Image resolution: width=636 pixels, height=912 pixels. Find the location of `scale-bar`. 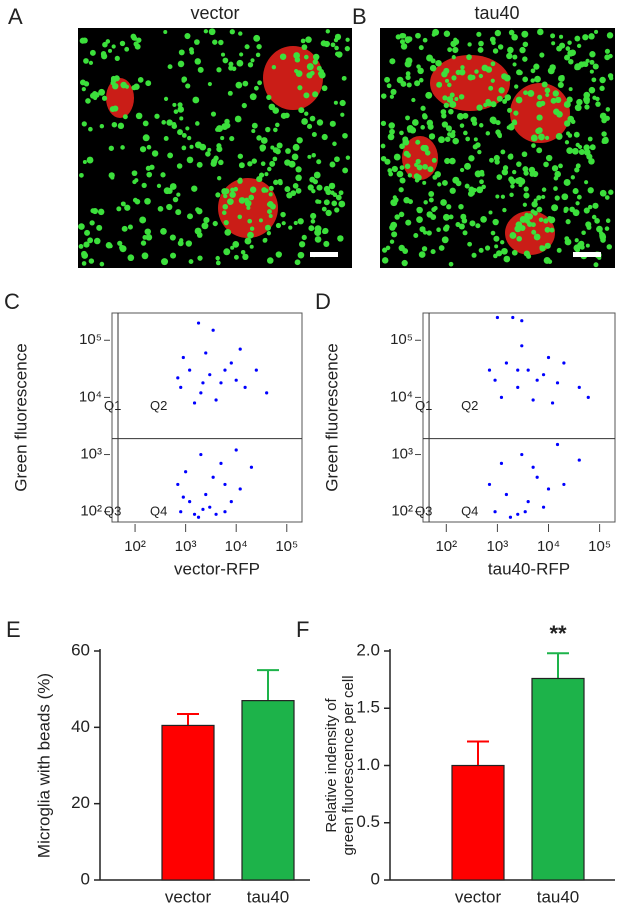

scale-bar is located at coordinates (324, 254).